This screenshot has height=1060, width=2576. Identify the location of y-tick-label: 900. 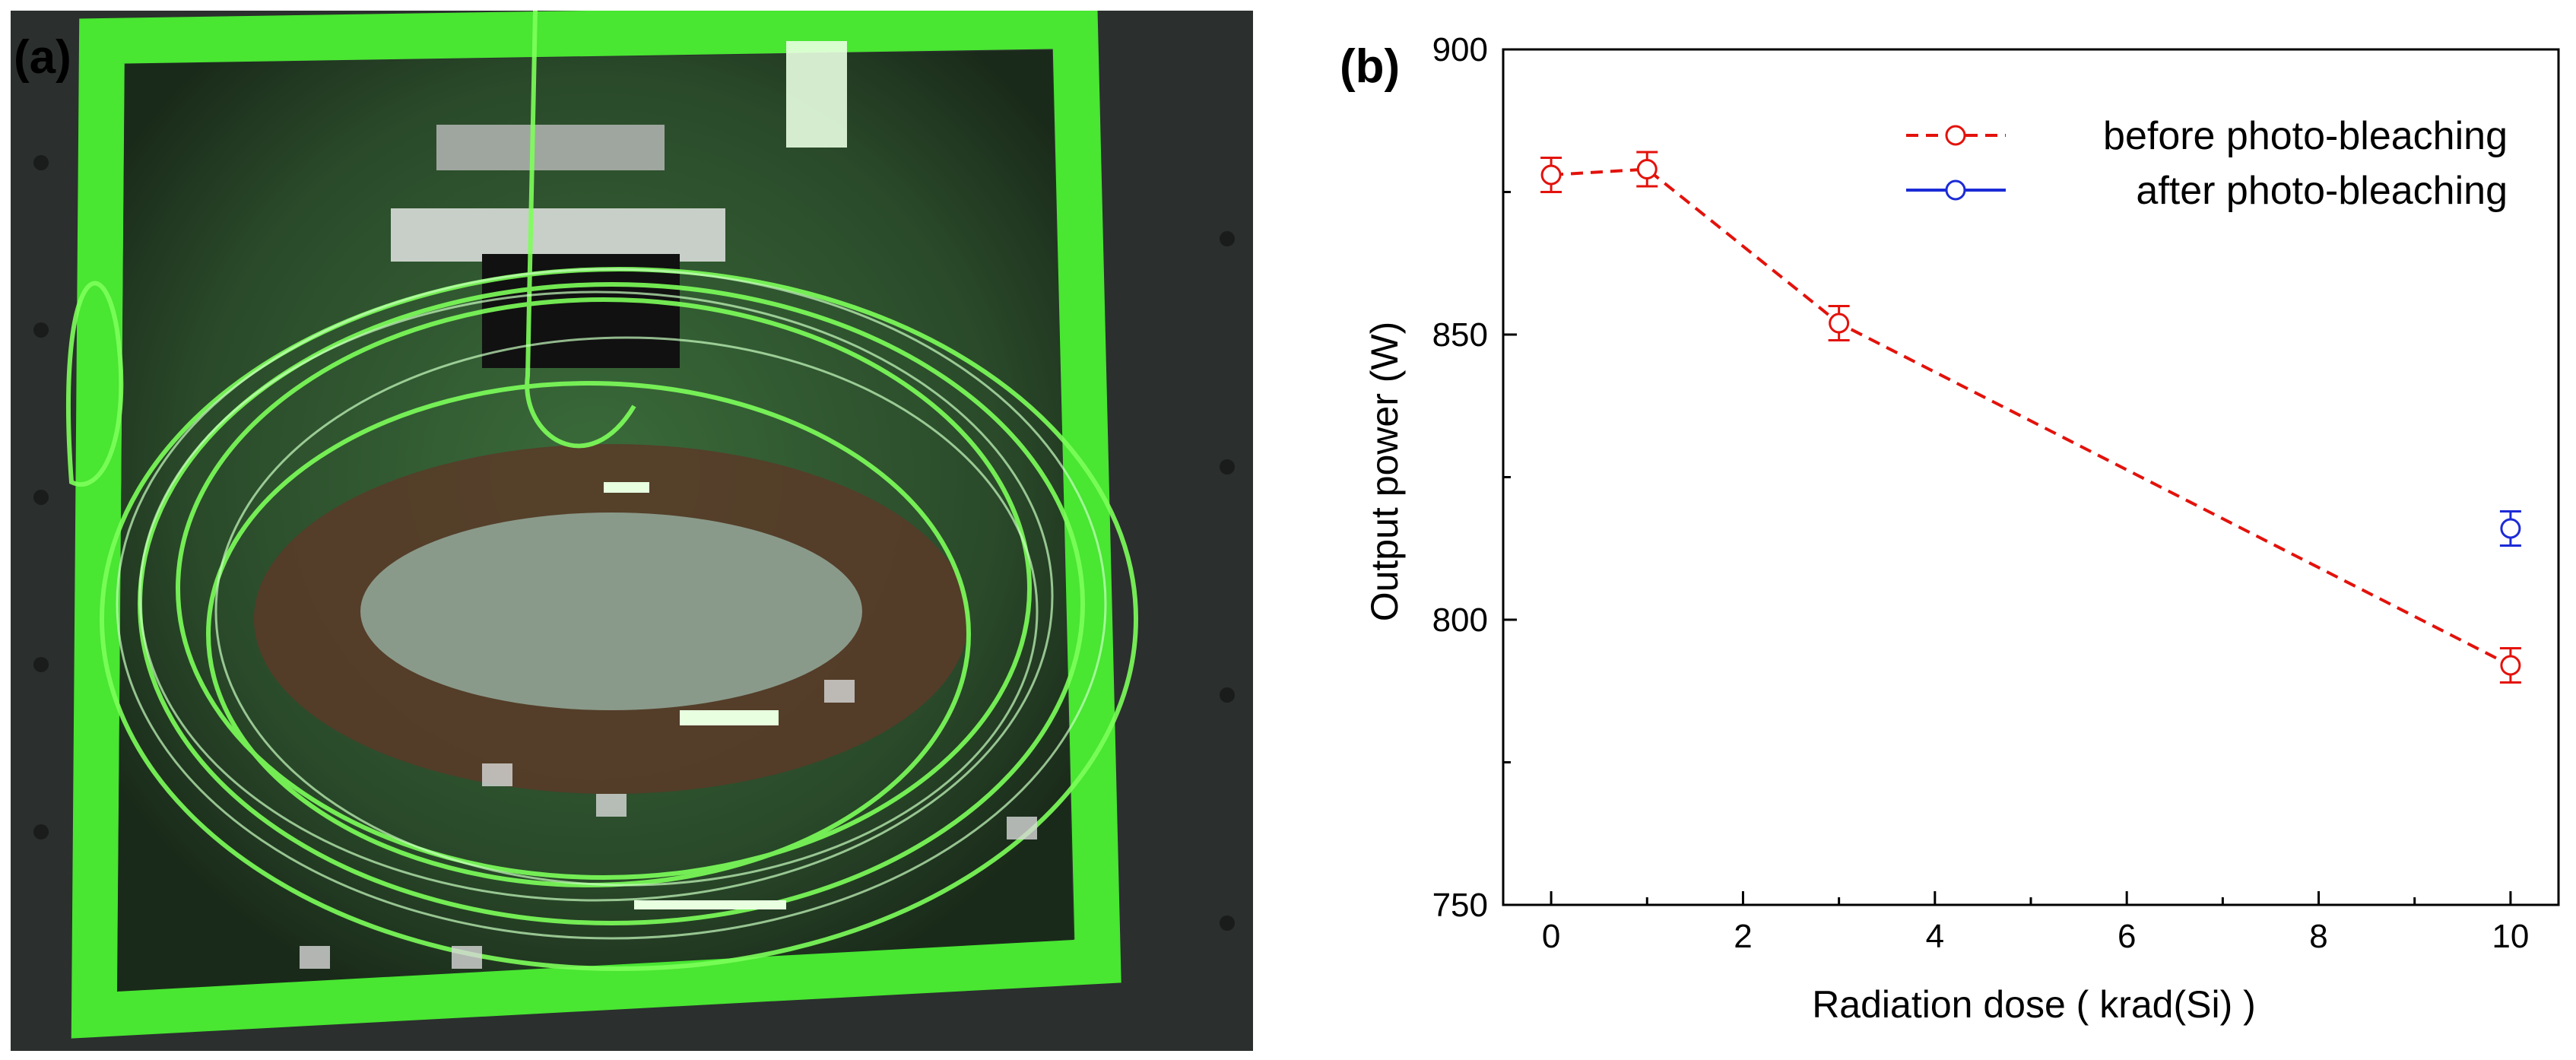
(1460, 49).